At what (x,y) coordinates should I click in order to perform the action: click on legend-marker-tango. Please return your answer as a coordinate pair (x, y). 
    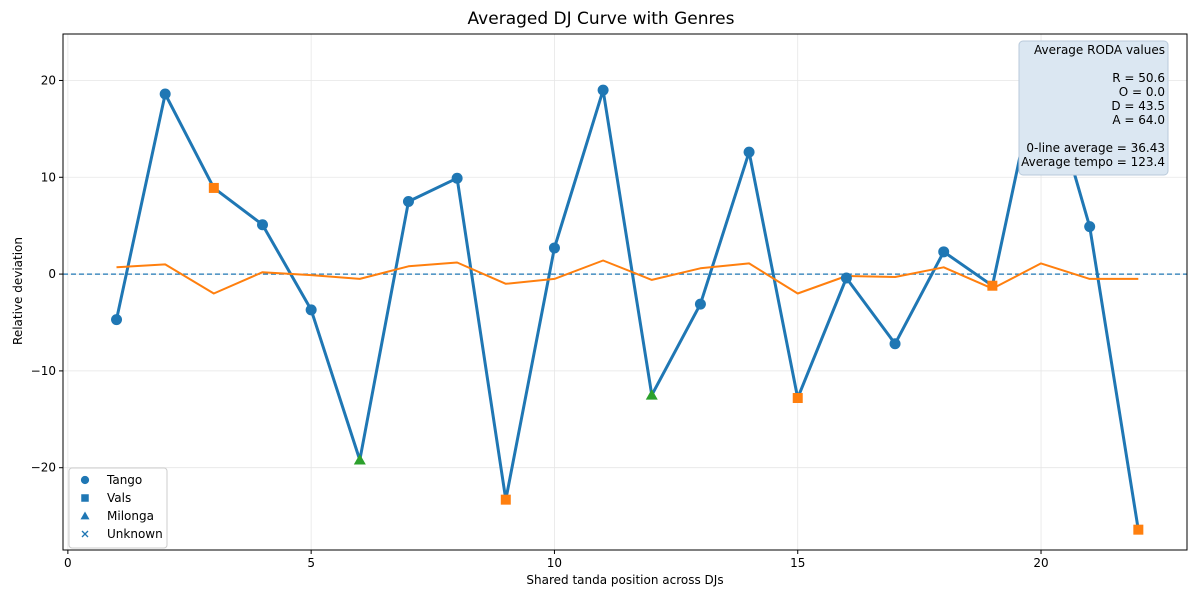
    Looking at the image, I should click on (85, 480).